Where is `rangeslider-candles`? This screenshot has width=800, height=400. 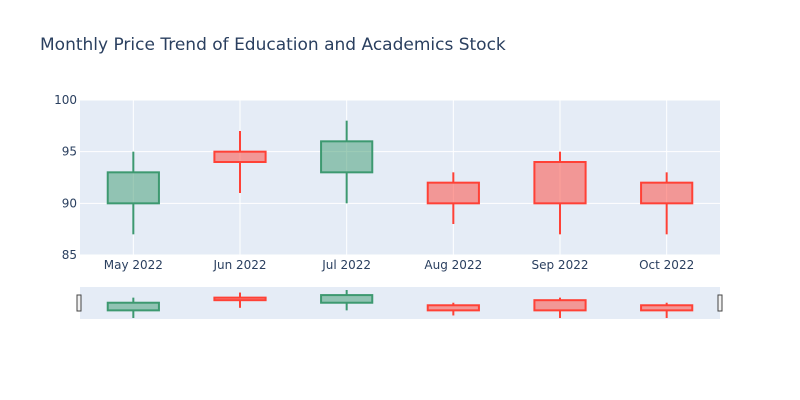
rangeslider-candles is located at coordinates (400, 304).